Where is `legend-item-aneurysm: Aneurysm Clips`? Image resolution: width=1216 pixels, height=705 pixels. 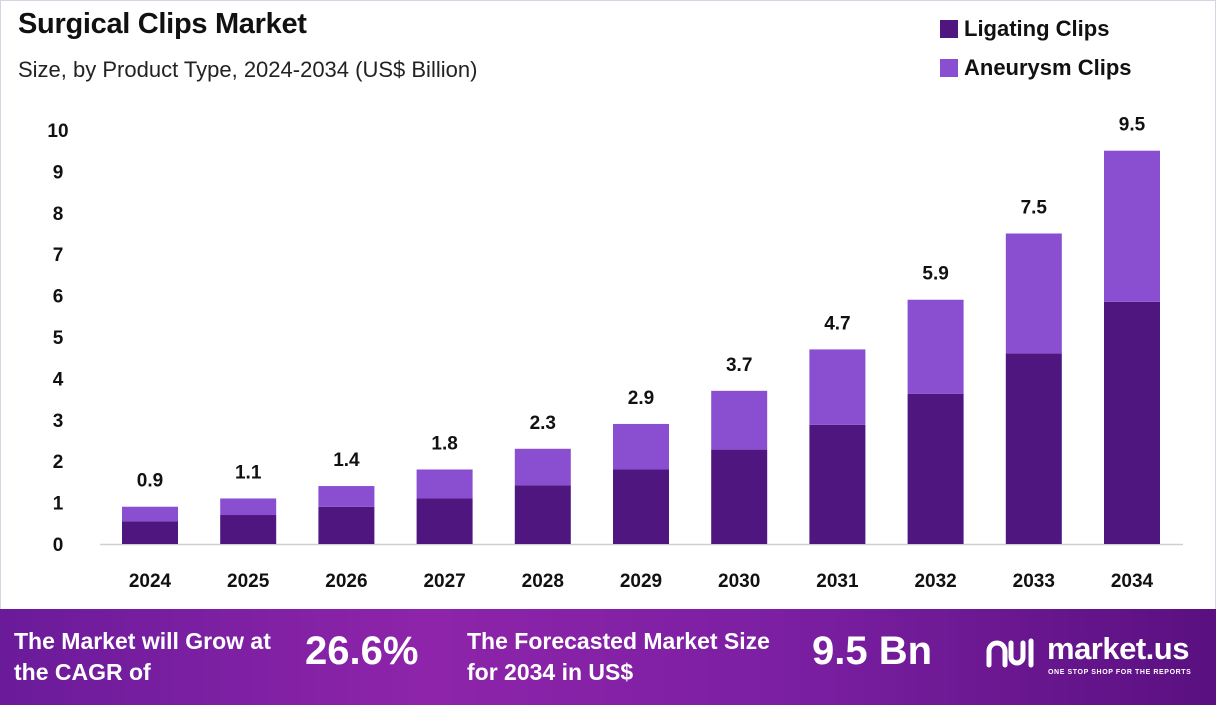
legend-item-aneurysm: Aneurysm Clips is located at coordinates (1036, 68).